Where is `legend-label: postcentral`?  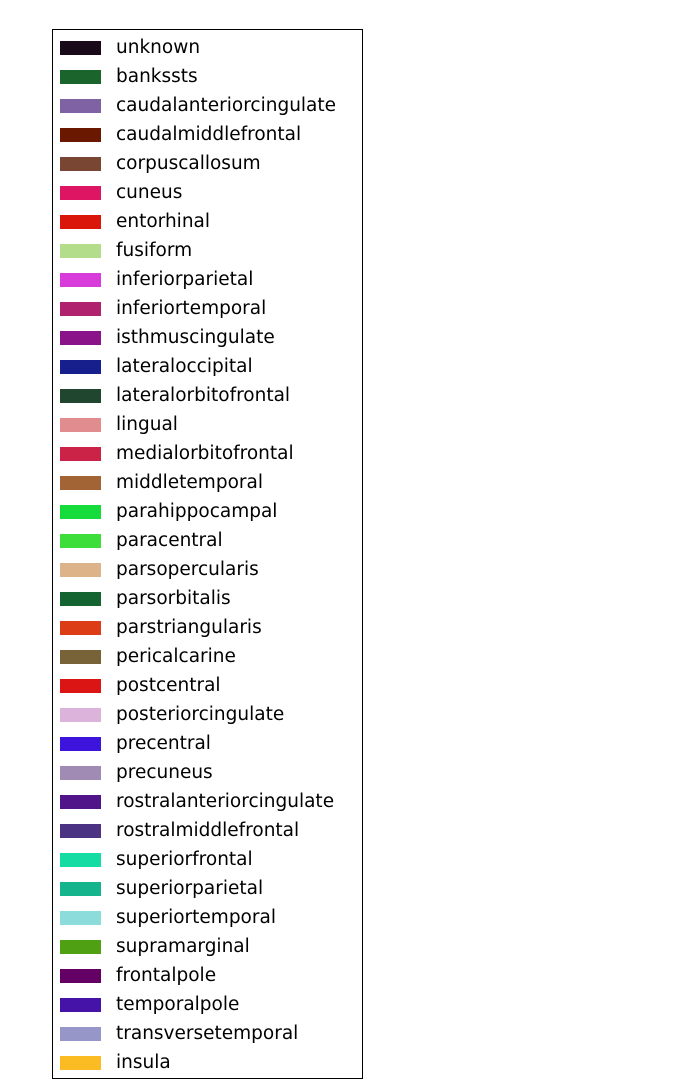 legend-label: postcentral is located at coordinates (168, 685).